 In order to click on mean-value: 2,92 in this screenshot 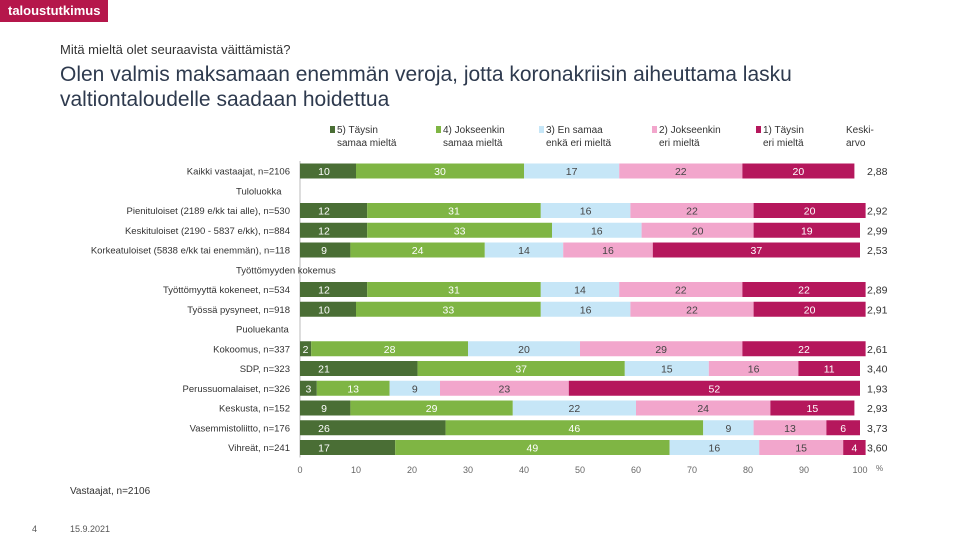, I will do `click(877, 212)`.